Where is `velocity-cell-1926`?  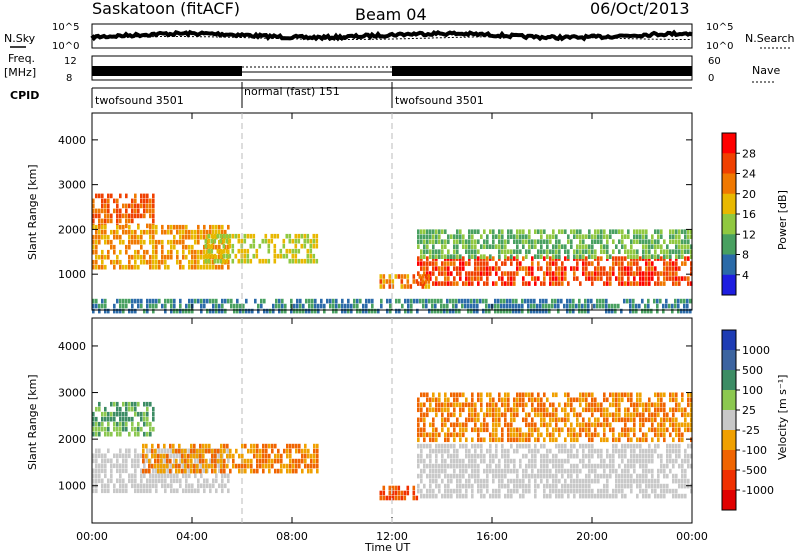
velocity-cell-1926 is located at coordinates (658, 425).